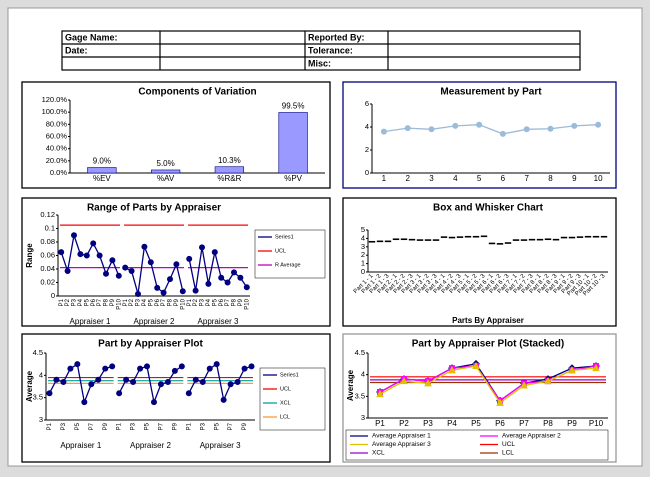 The image size is (650, 477). What do you see at coordinates (293, 143) in the screenshot?
I see `bar` at bounding box center [293, 143].